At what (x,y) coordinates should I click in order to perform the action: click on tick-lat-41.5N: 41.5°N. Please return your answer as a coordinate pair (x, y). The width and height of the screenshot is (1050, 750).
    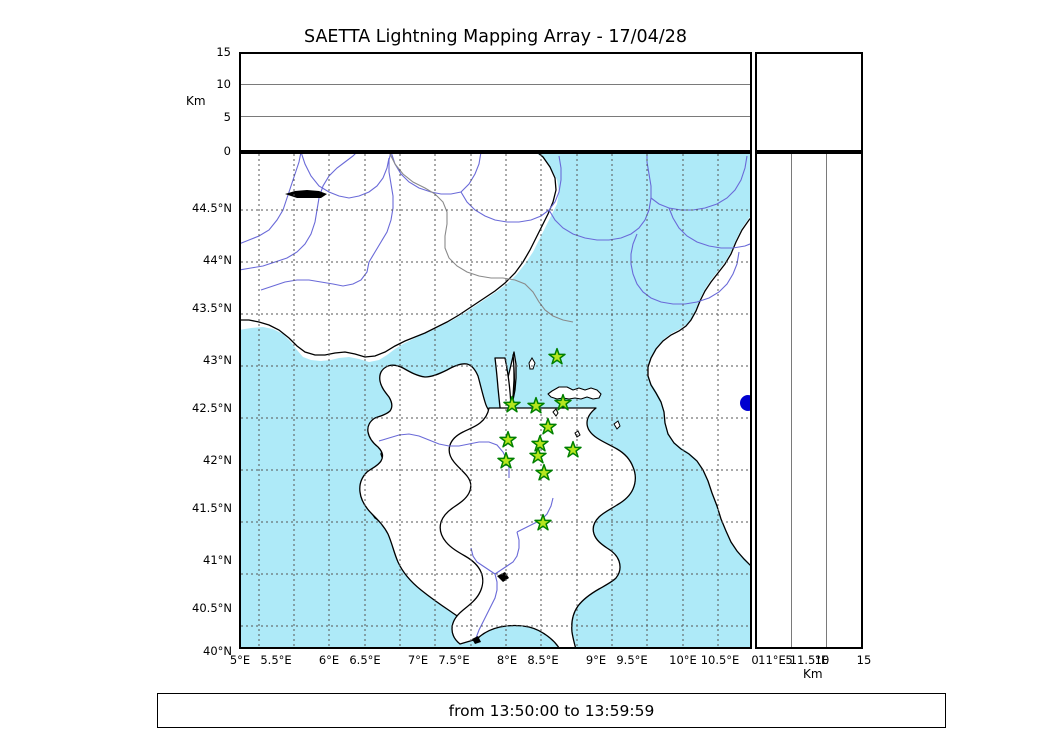
    Looking at the image, I should click on (212, 508).